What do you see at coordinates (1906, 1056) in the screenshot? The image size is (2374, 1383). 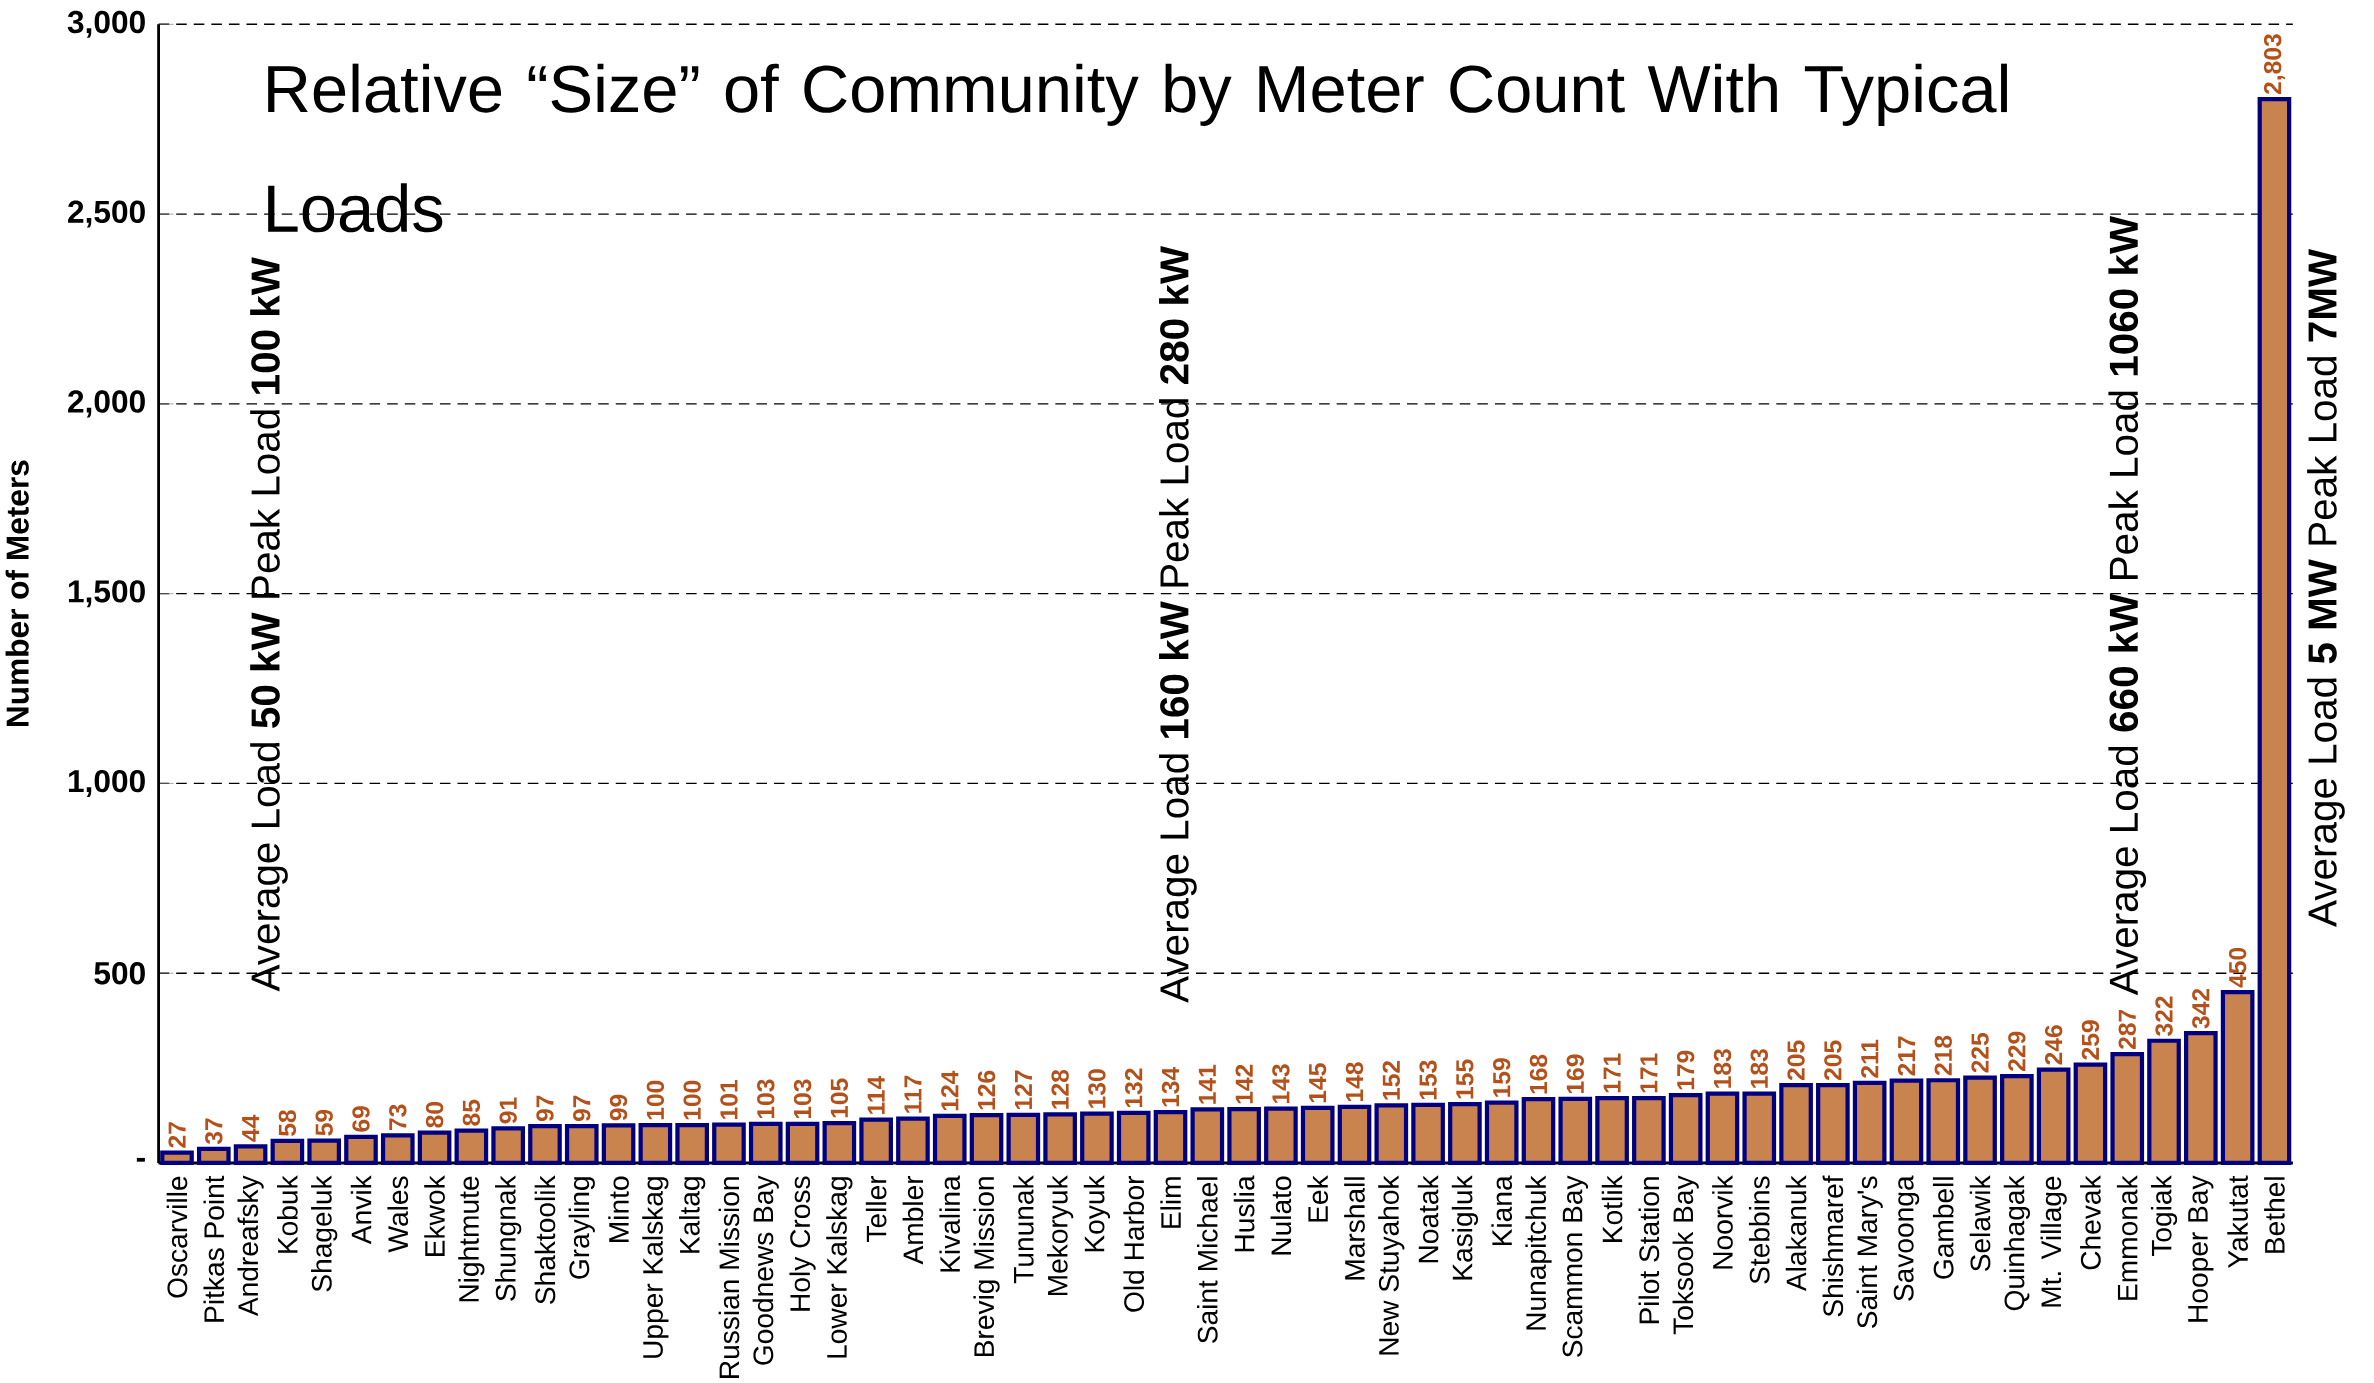 I see `data-label: 217` at bounding box center [1906, 1056].